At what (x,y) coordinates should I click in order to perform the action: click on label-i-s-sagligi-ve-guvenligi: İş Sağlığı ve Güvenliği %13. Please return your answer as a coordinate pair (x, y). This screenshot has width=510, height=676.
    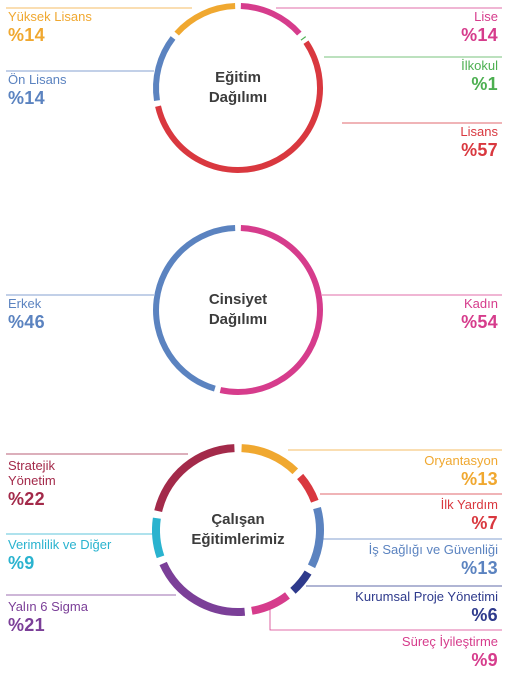
    Looking at the image, I should click on (388, 560).